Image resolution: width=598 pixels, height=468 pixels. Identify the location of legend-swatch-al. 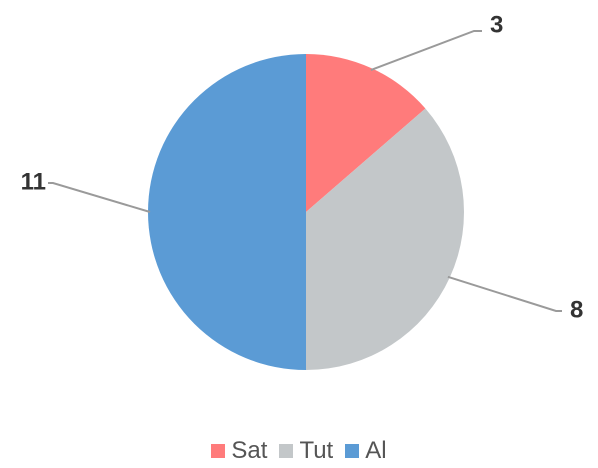
(352, 451).